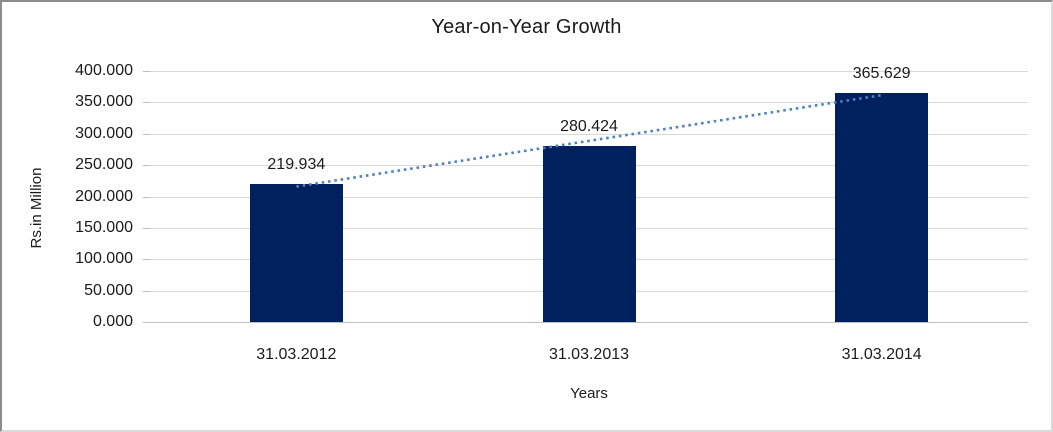  I want to click on y-tick-label: 150.000, so click(104, 227).